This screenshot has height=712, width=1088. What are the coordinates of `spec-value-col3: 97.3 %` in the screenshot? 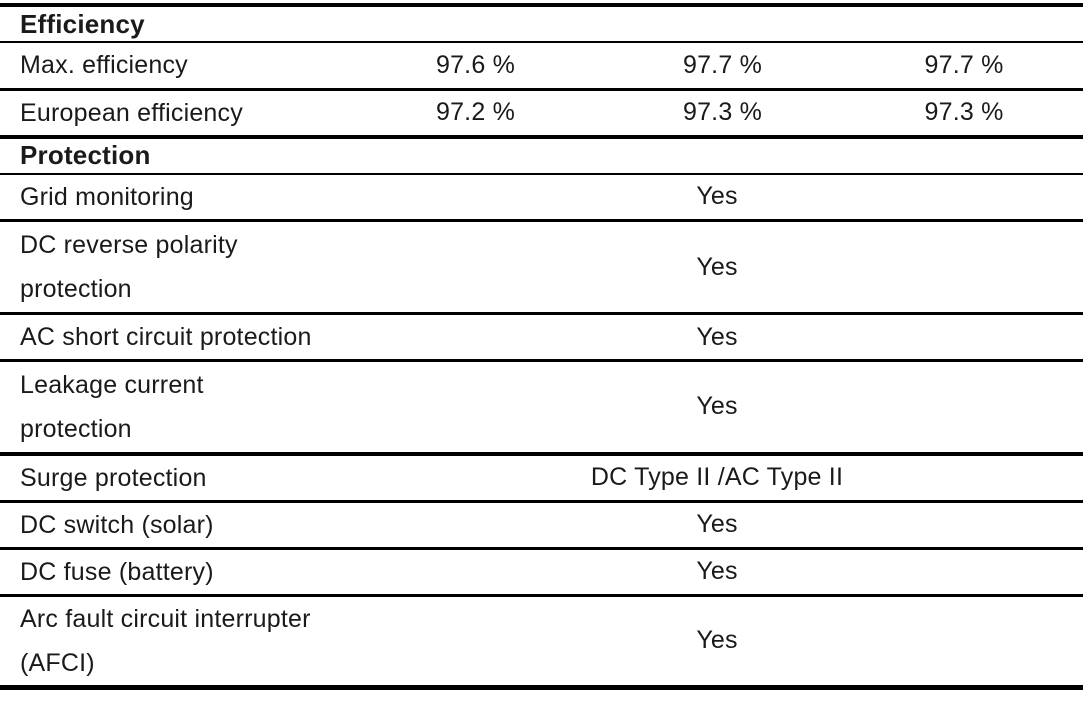 It's located at (964, 114).